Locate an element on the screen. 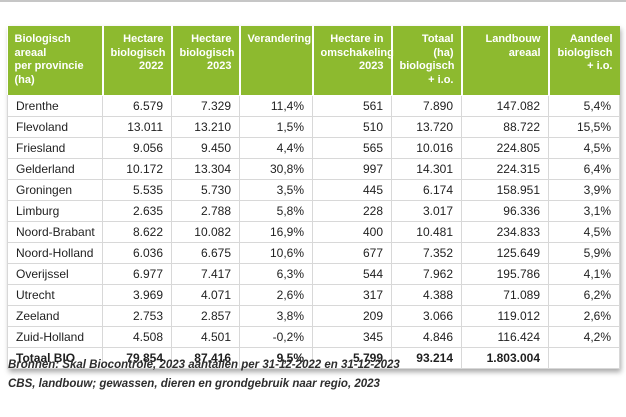 The width and height of the screenshot is (626, 417). province-cell: Noord-Holland is located at coordinates (55, 253).